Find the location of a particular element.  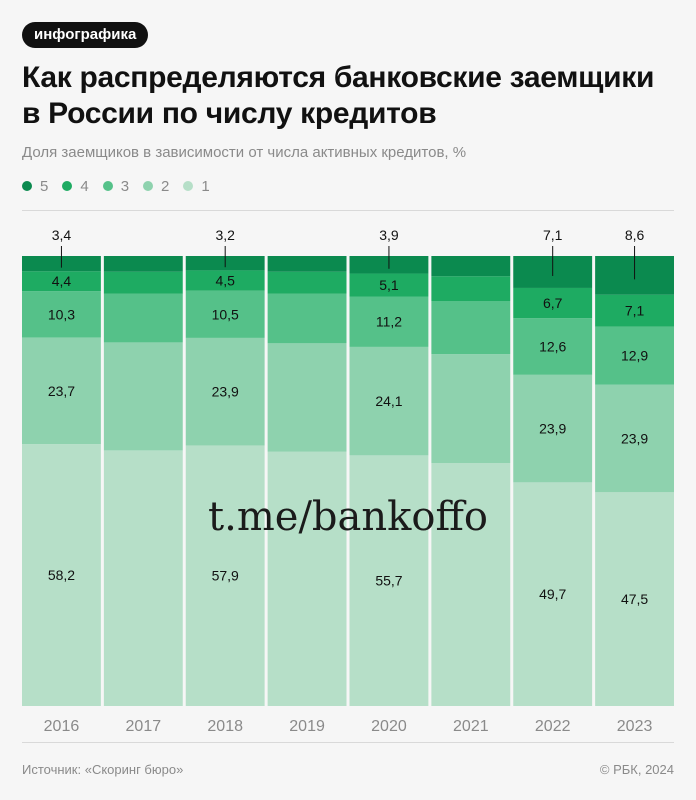

data-label-2018-4: 4,5 is located at coordinates (225, 281).